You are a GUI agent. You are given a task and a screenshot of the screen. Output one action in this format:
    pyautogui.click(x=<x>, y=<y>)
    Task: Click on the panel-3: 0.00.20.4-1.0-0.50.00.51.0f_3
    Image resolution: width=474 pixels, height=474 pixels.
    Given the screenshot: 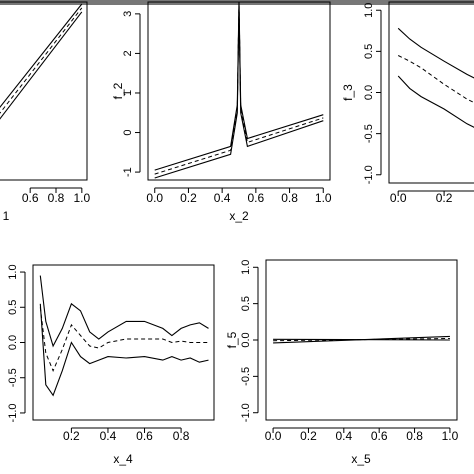 What is the action you would take?
    pyautogui.click(x=407, y=103)
    